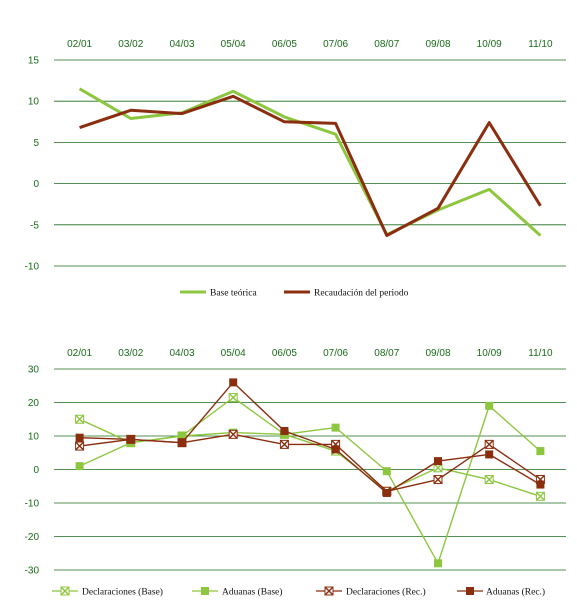 The image size is (577, 600). What do you see at coordinates (515, 592) in the screenshot?
I see `legend-label: Aduanas (Rec.)` at bounding box center [515, 592].